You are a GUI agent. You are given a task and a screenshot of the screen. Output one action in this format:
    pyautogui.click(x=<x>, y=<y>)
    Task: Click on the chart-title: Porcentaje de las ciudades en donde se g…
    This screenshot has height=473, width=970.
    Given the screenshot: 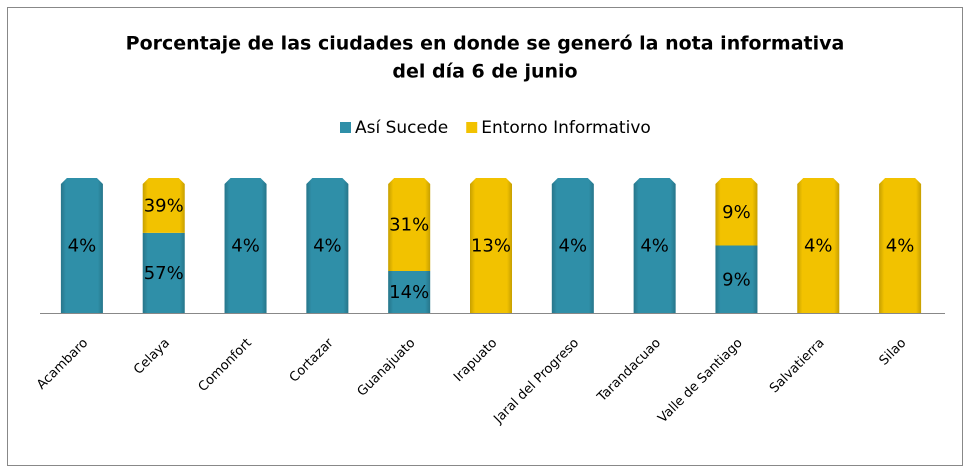 What is the action you would take?
    pyautogui.click(x=485, y=44)
    